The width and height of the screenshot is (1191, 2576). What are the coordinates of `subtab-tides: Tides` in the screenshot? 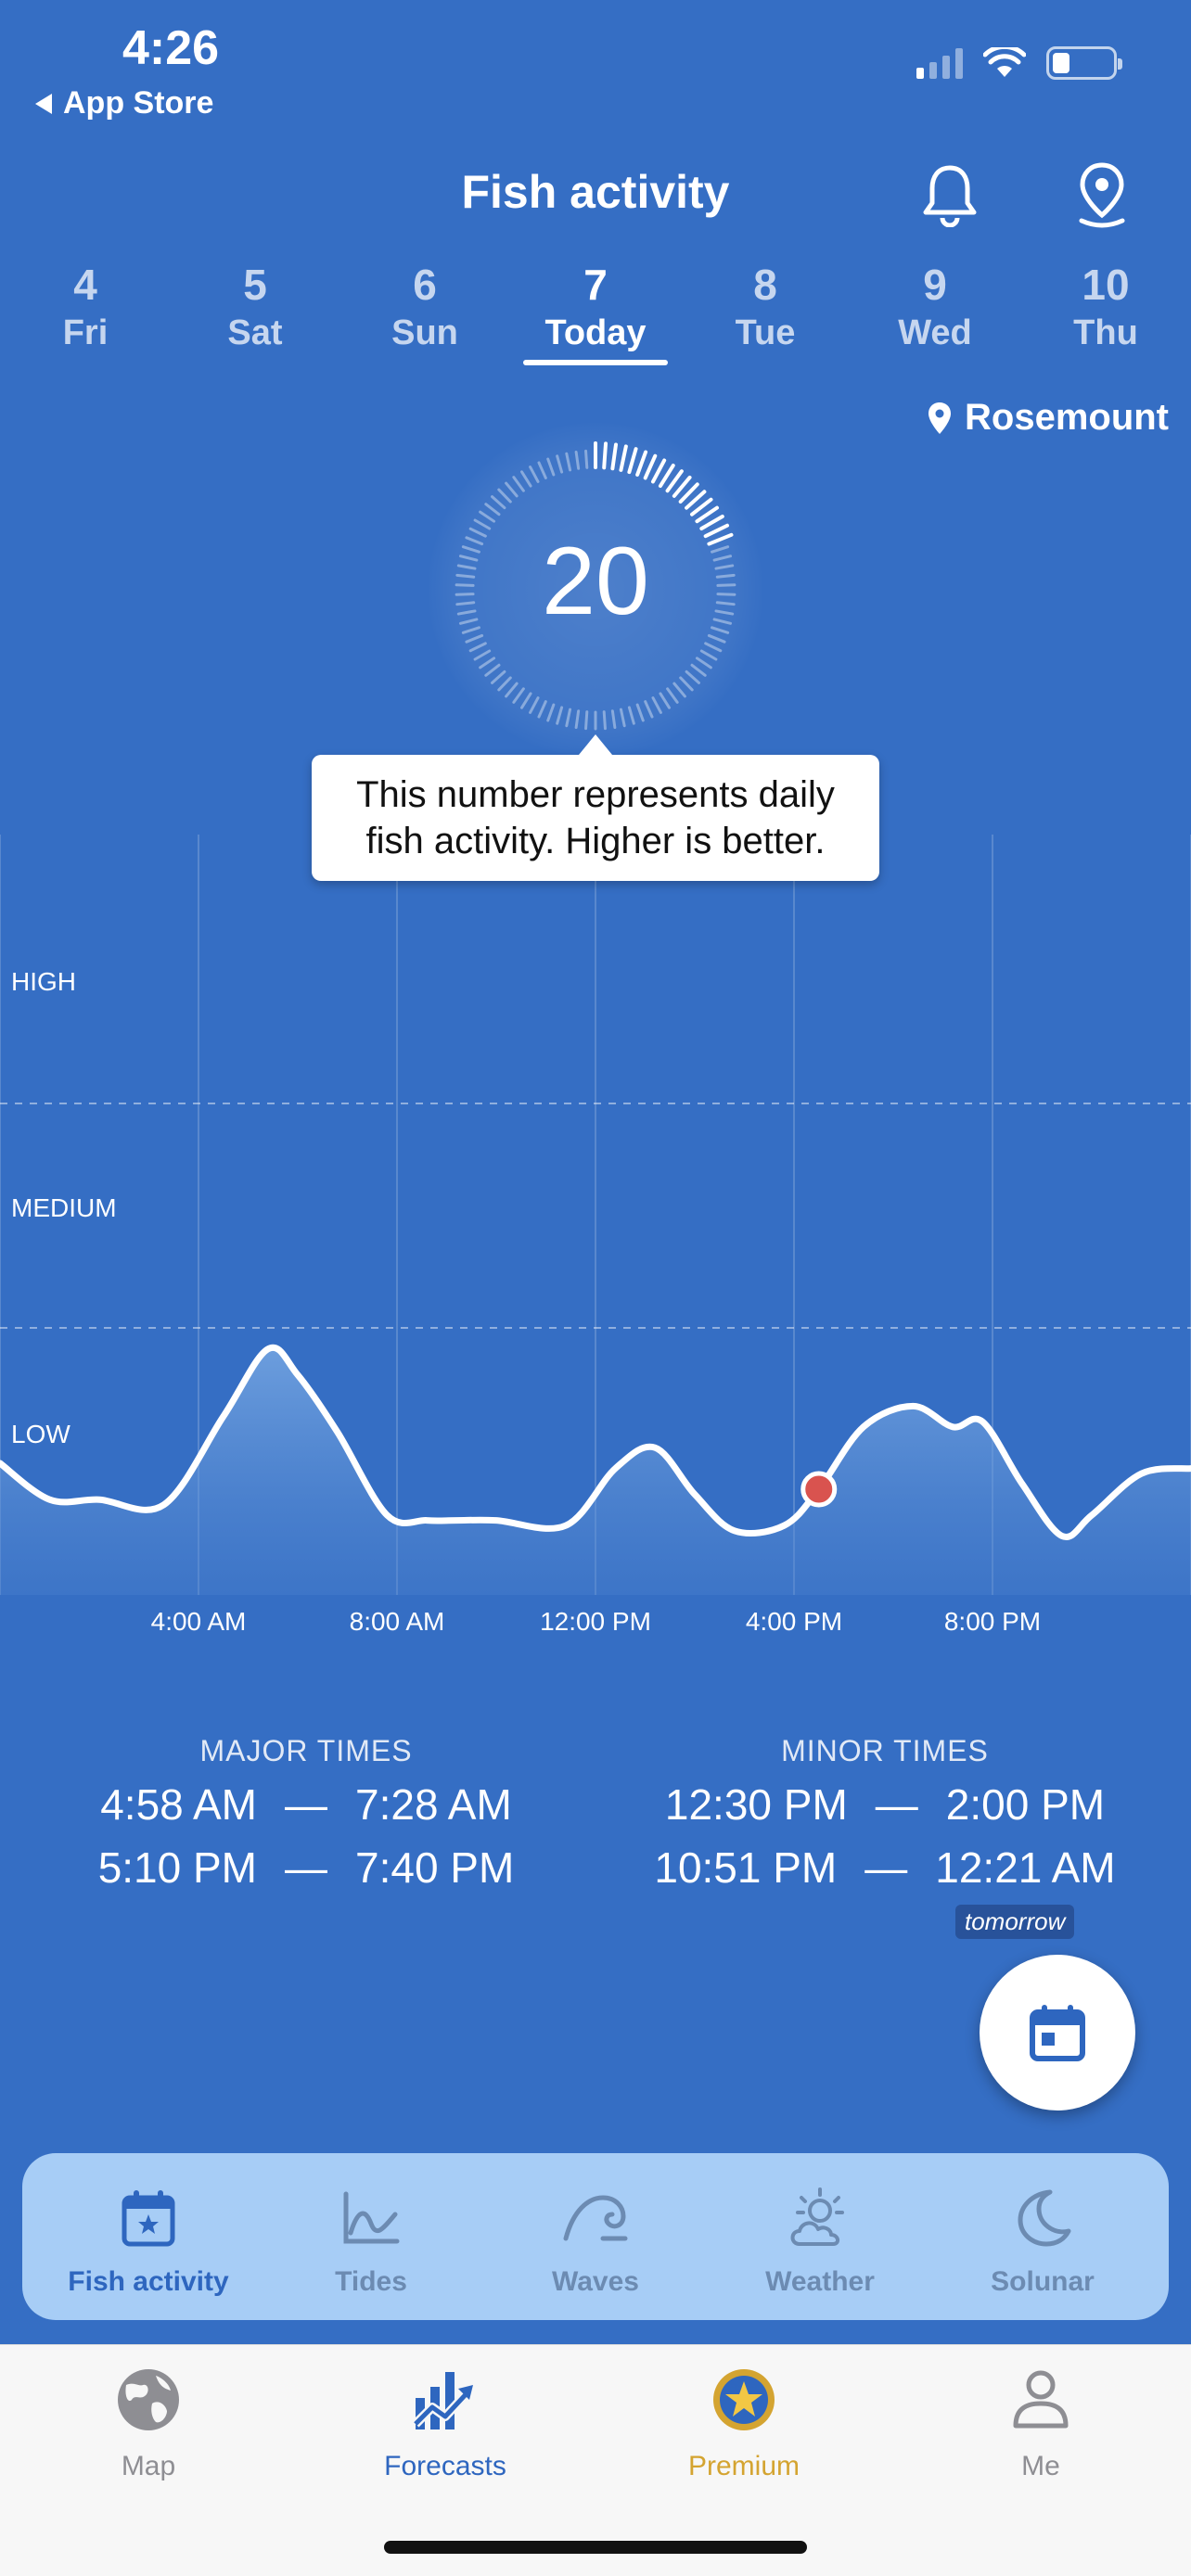 It's located at (371, 2239).